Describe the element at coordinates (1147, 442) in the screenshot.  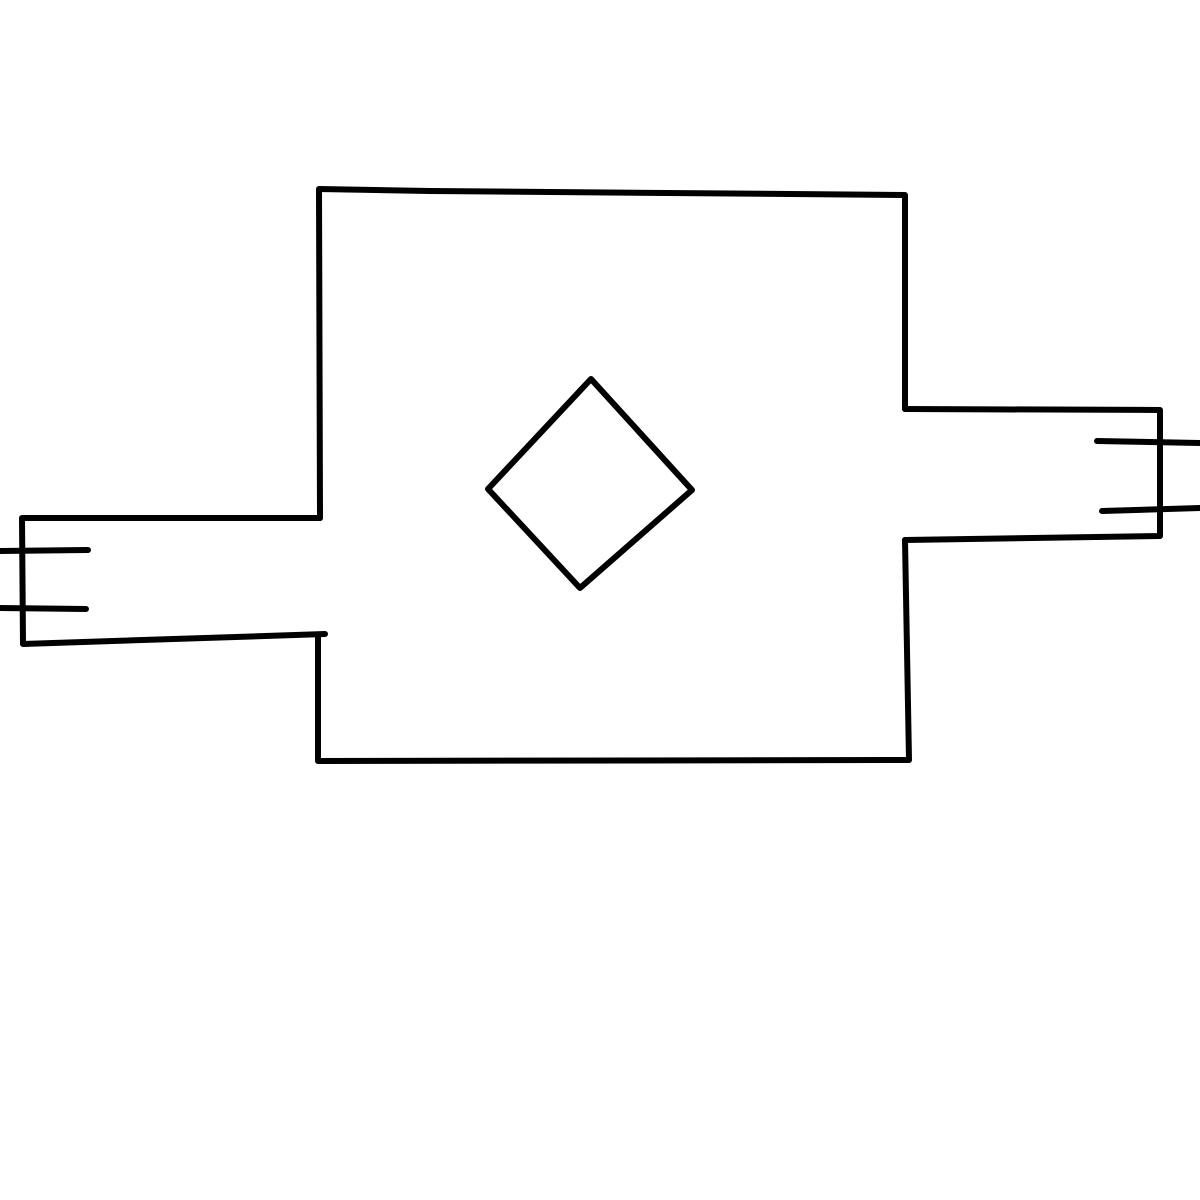
I see `right-prong-top` at that location.